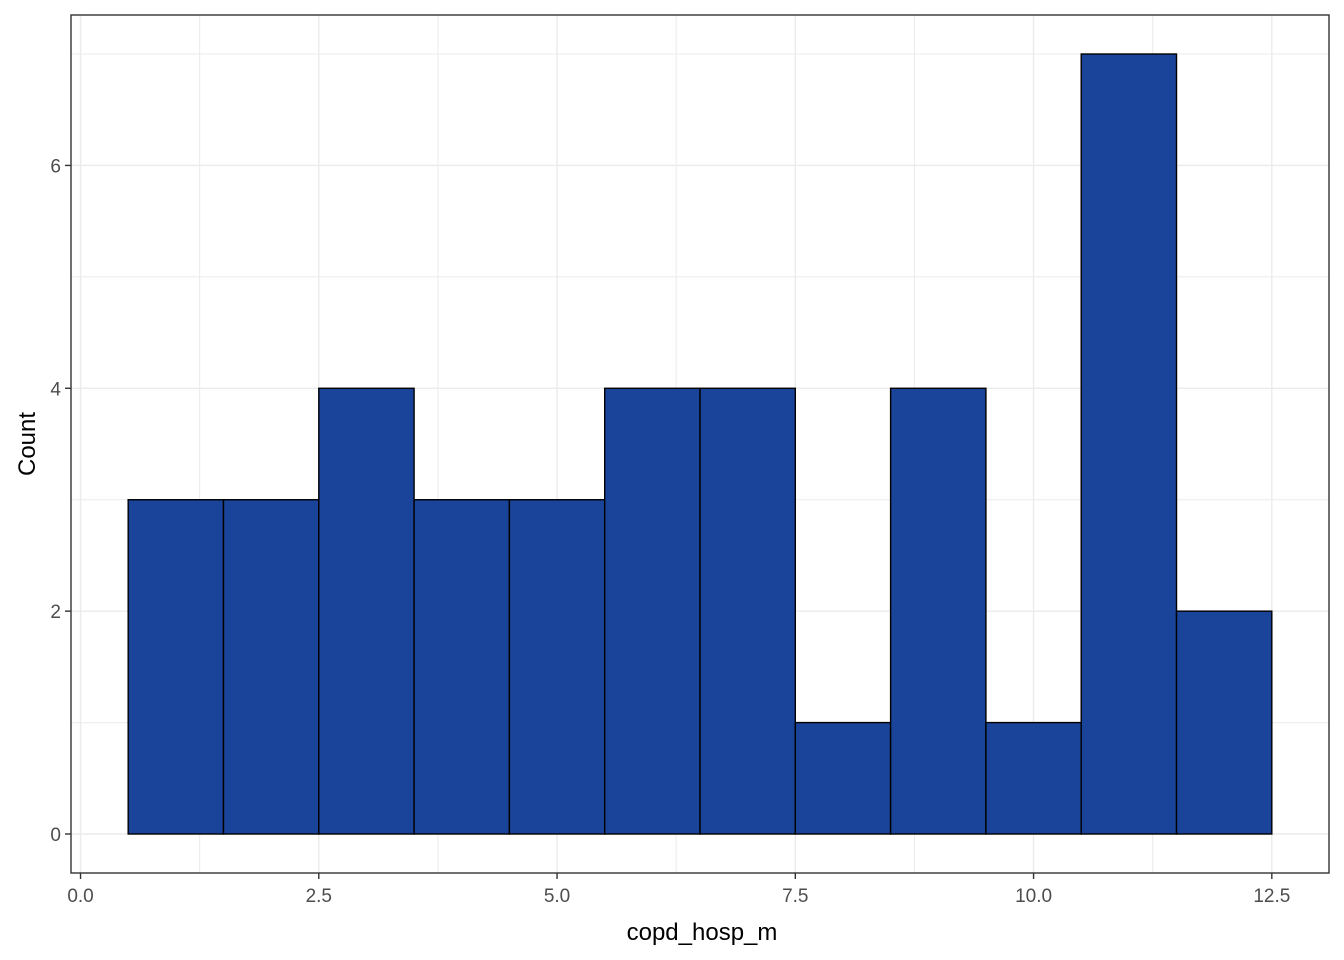 The width and height of the screenshot is (1344, 960). Describe the element at coordinates (678, 890) in the screenshot. I see `x-axis: 0.0 2.5 5.0 7.5 10.0 12.5` at that location.